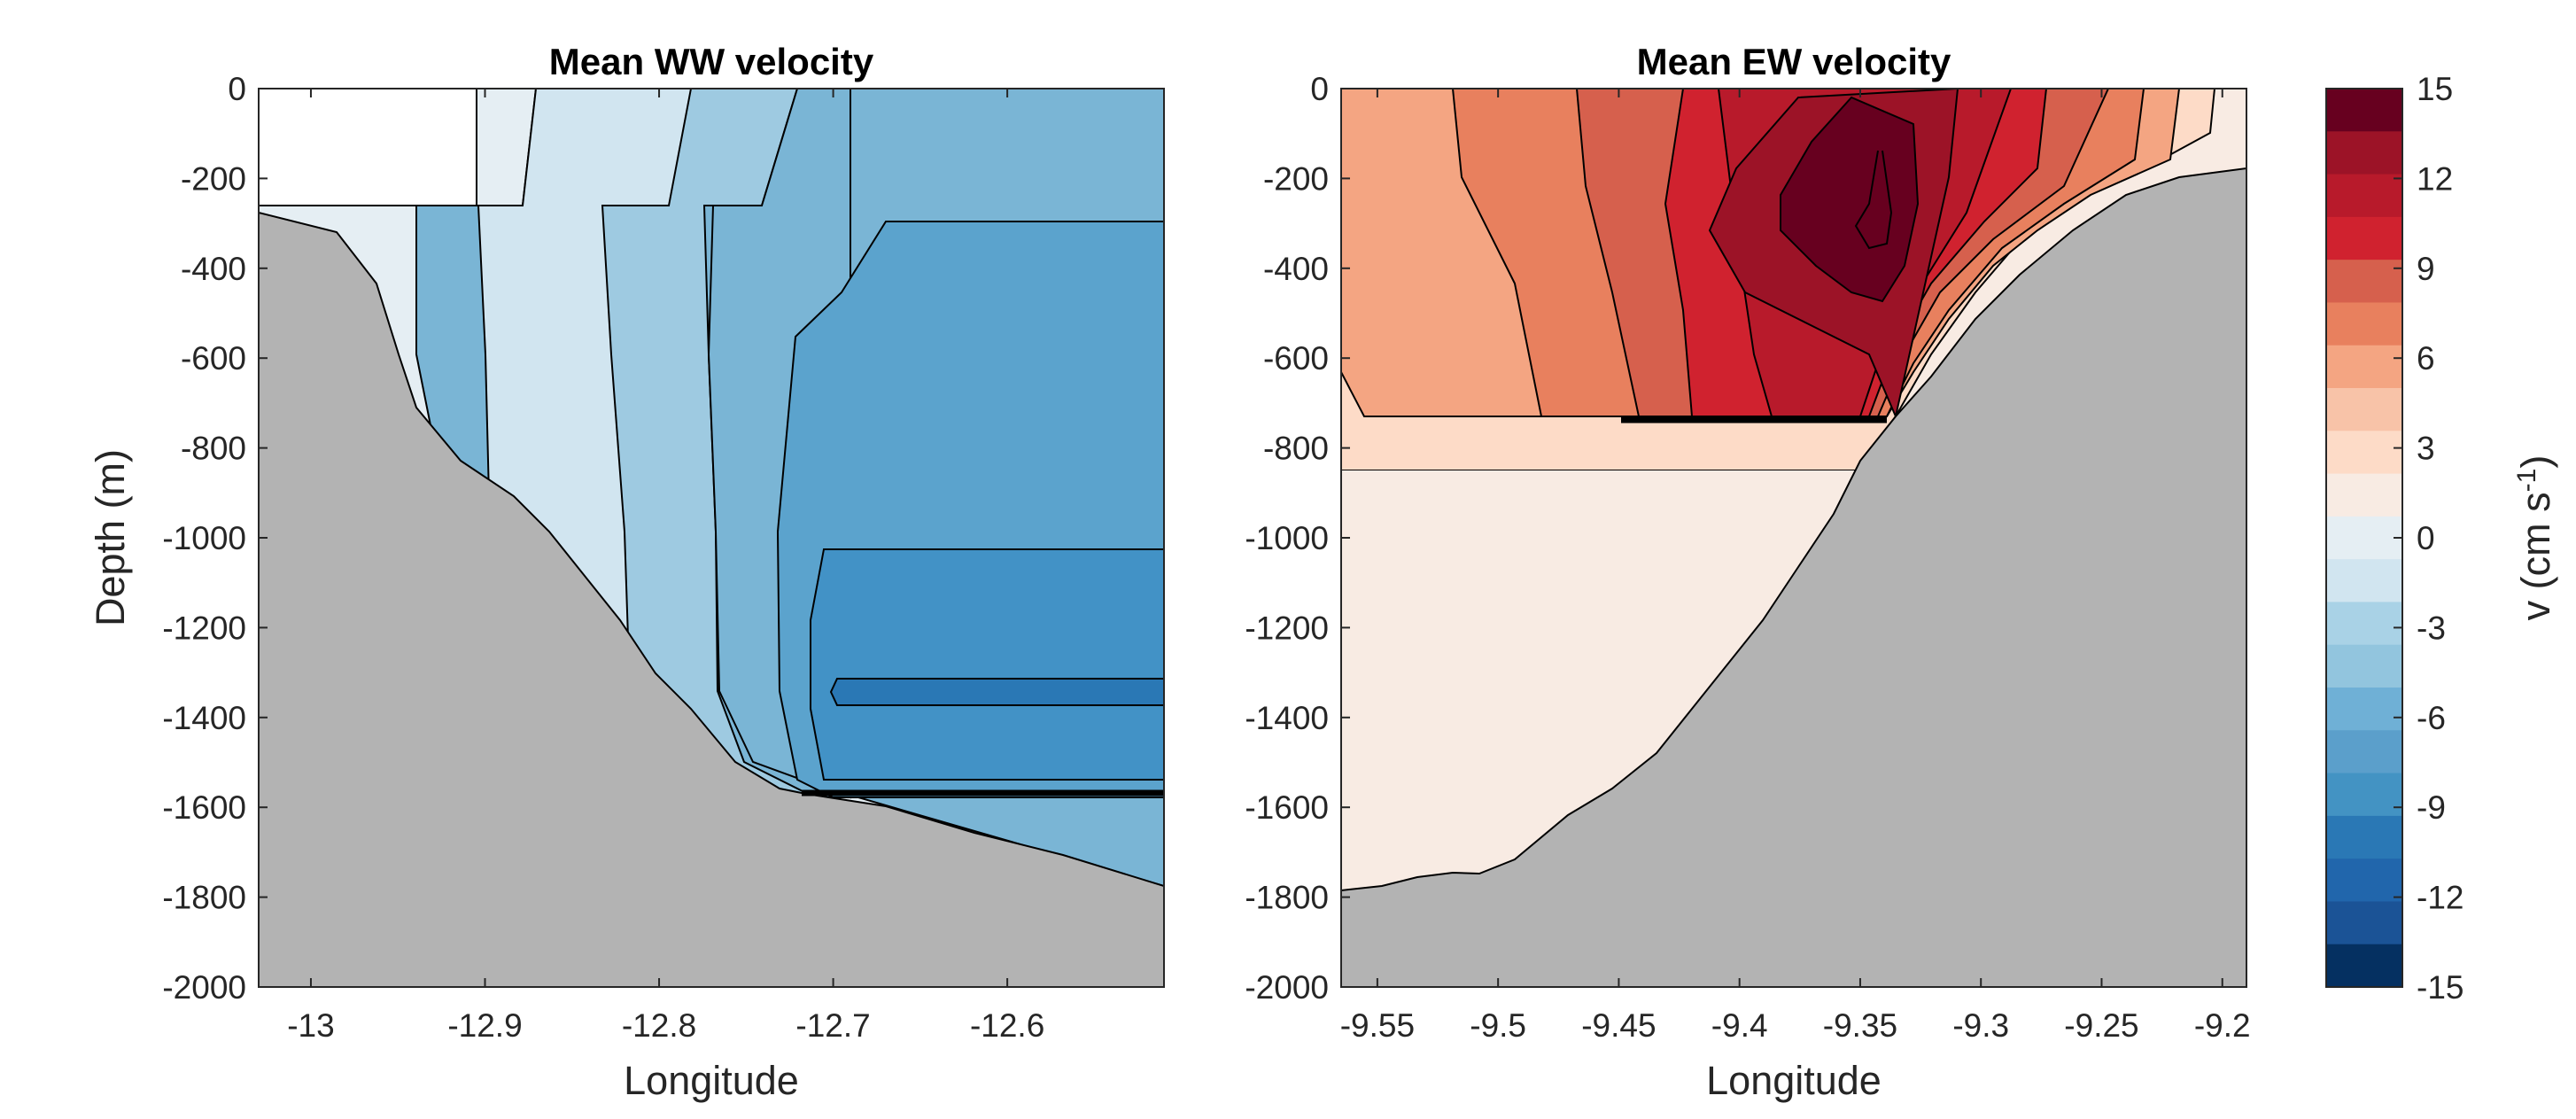 The height and width of the screenshot is (1119, 2576). I want to click on colorbar-swatches, so click(2364, 538).